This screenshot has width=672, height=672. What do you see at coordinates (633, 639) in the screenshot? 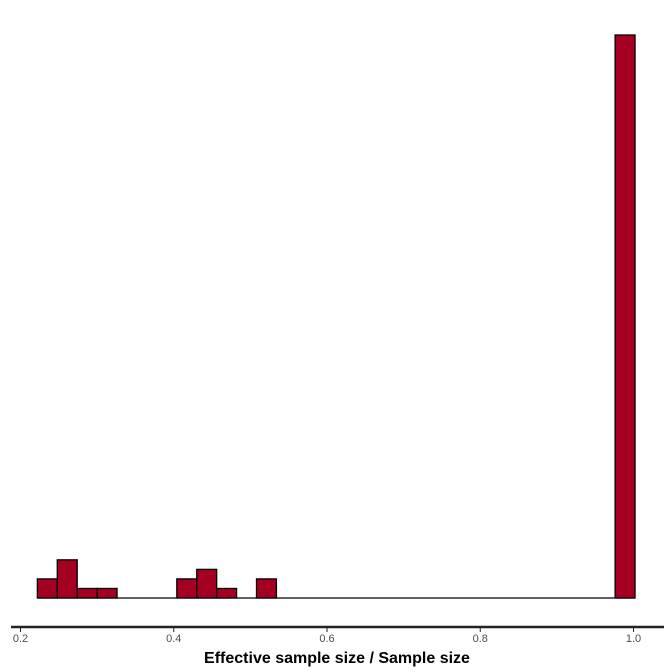
I see `x-tick-label: 1.0` at bounding box center [633, 639].